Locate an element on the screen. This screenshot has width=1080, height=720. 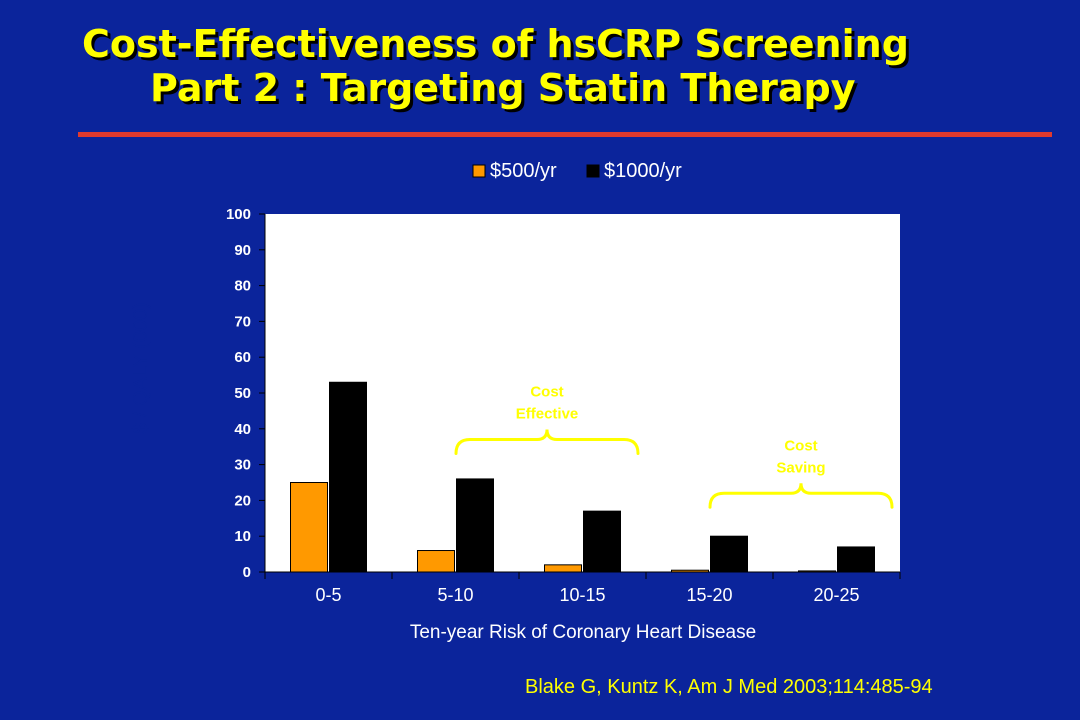
x-tick-label: 15-20 is located at coordinates (709, 595).